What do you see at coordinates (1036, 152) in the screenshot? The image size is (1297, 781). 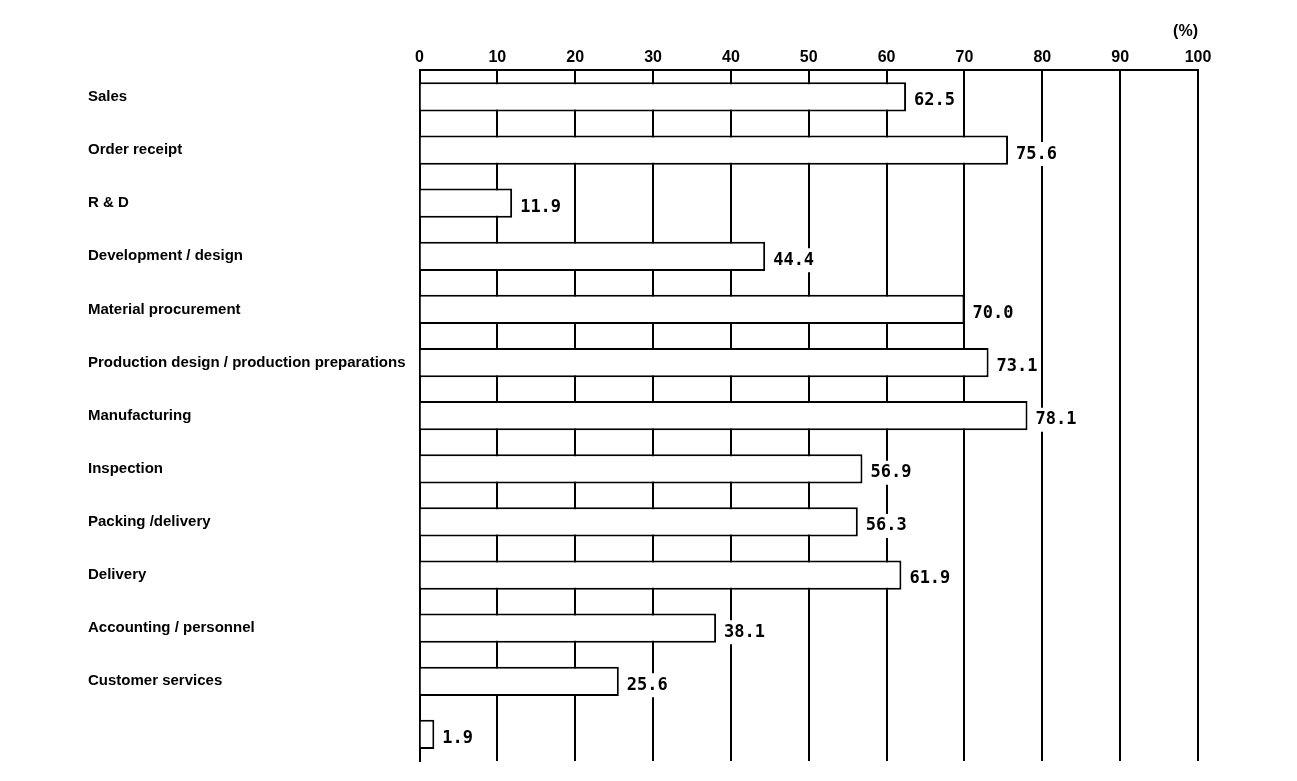 I see `data-label: 75.6` at bounding box center [1036, 152].